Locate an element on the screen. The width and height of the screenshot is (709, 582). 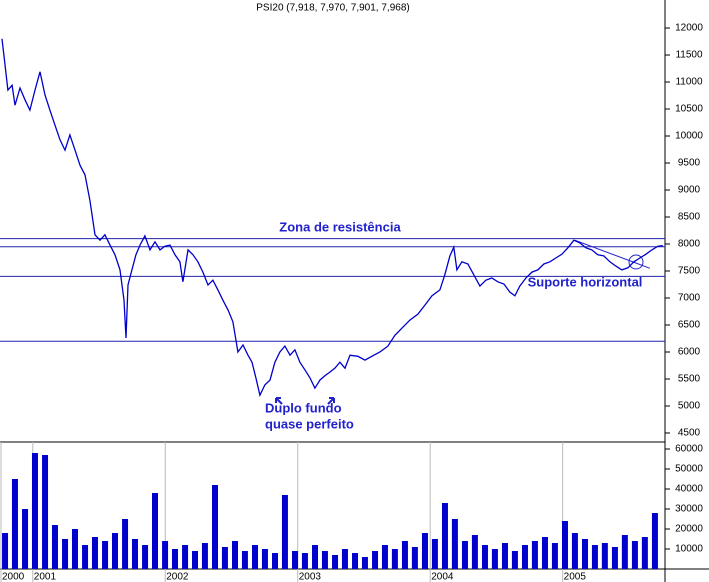
x-tick-label: 2001 is located at coordinates (45, 577).